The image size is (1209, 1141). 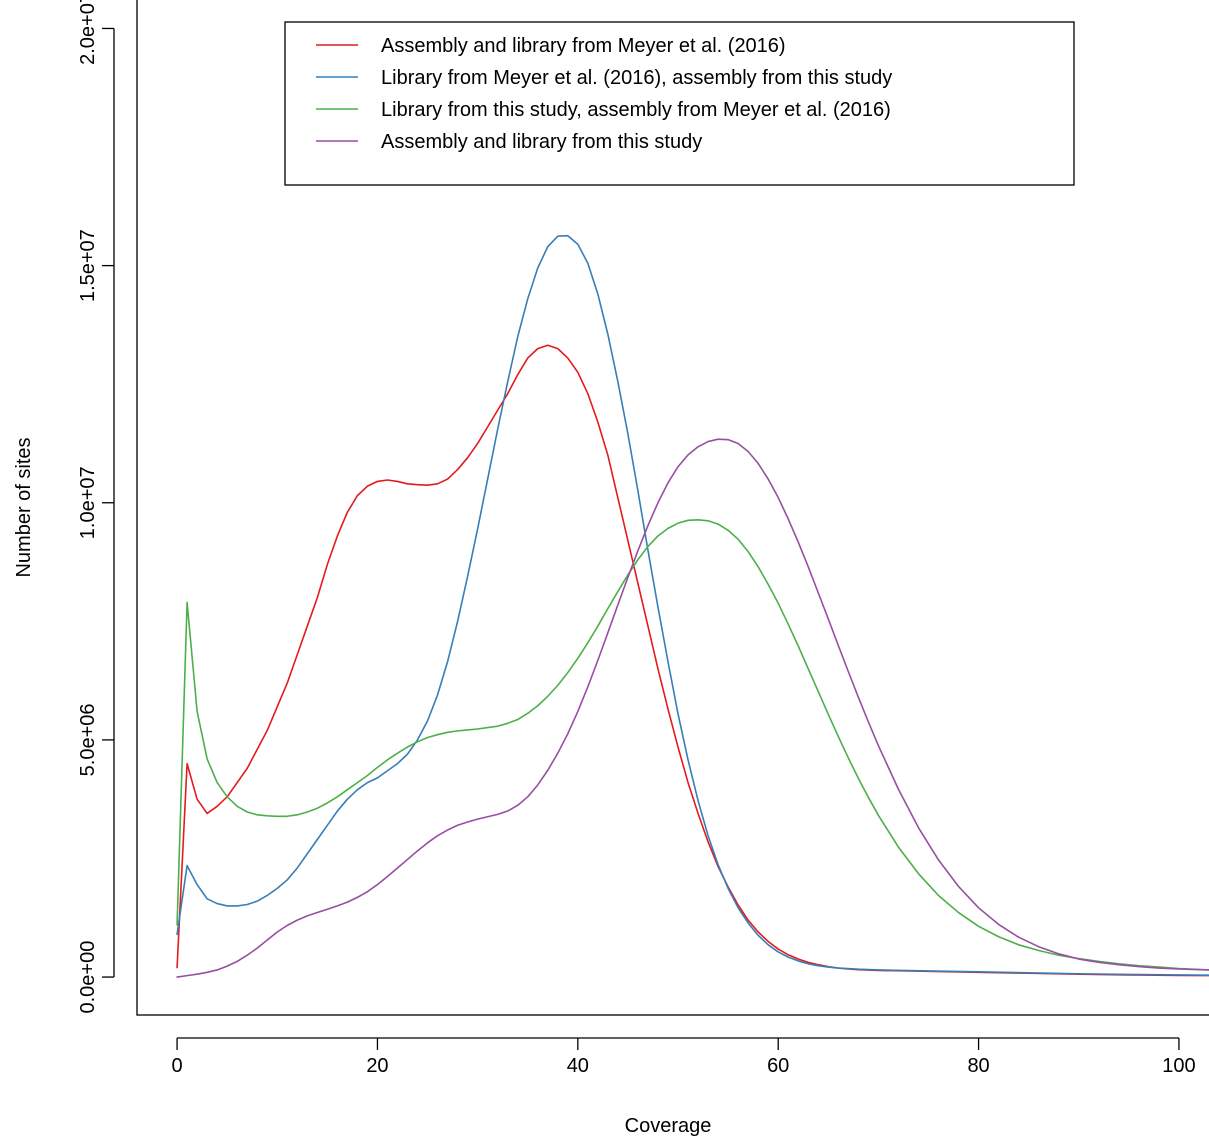 What do you see at coordinates (377, 1066) in the screenshot?
I see `x-tick-label: 20` at bounding box center [377, 1066].